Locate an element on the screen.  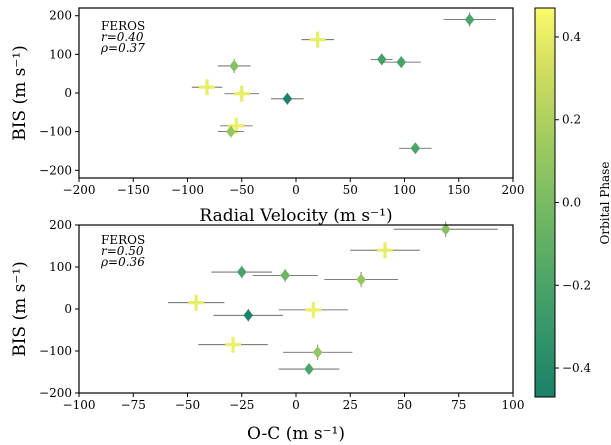
rv-bis-y-tick-label: −200 is located at coordinates (55, 170).